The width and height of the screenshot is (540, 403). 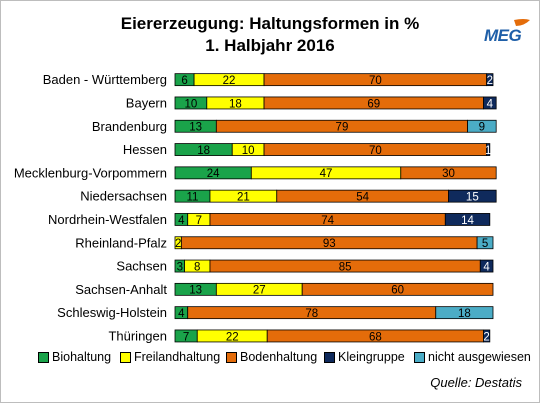 What do you see at coordinates (503, 35) in the screenshot?
I see `logo-text: MEG` at bounding box center [503, 35].